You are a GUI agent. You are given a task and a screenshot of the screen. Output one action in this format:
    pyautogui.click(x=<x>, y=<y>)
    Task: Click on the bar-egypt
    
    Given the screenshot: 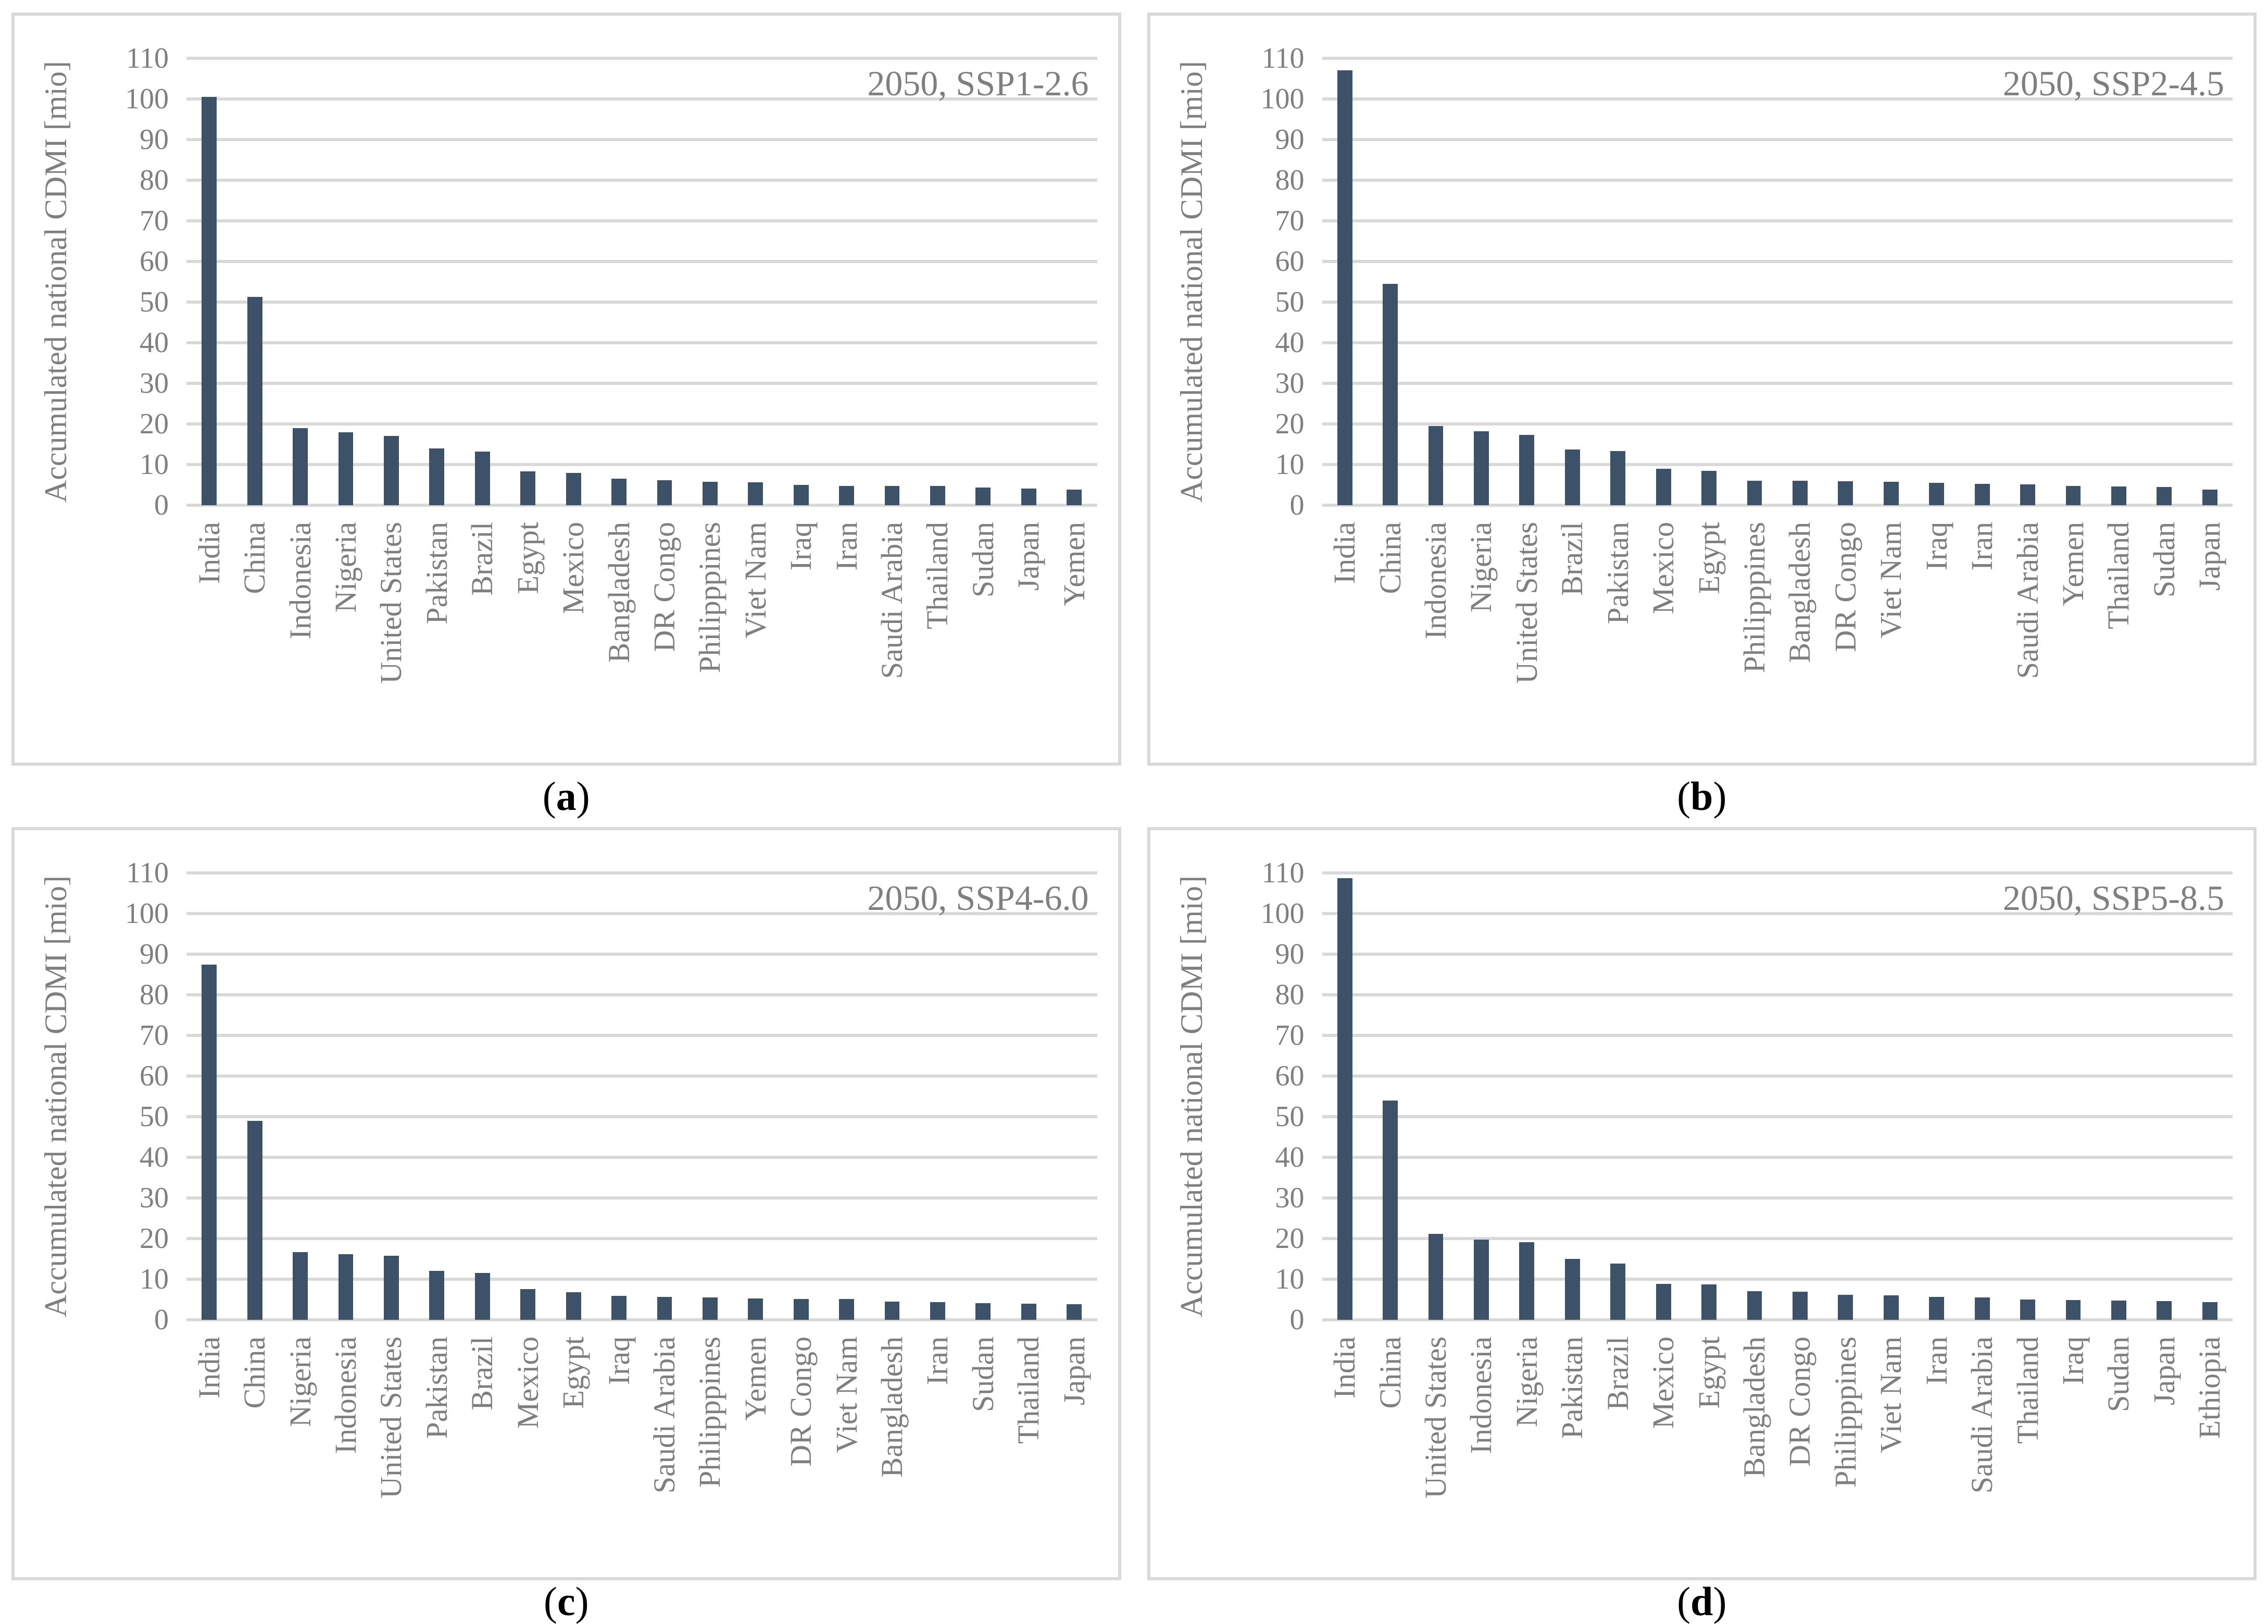 What is the action you would take?
    pyautogui.click(x=573, y=1306)
    